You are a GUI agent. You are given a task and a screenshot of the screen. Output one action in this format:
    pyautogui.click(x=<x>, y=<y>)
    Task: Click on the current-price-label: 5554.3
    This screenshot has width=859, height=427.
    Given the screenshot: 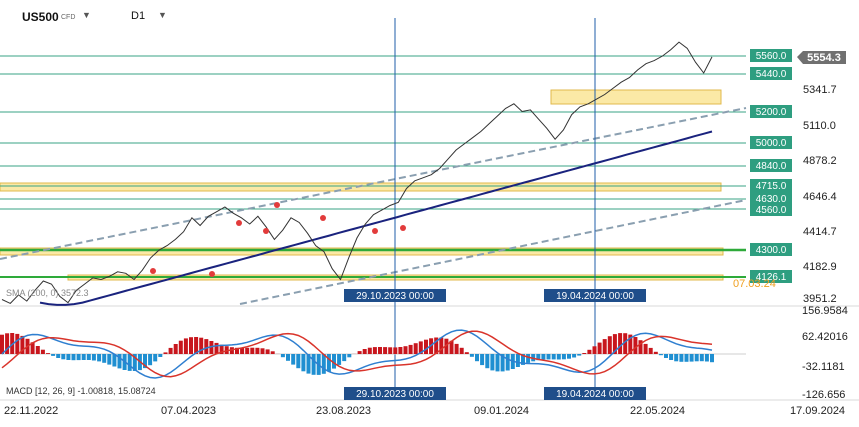 What is the action you would take?
    pyautogui.click(x=821, y=57)
    